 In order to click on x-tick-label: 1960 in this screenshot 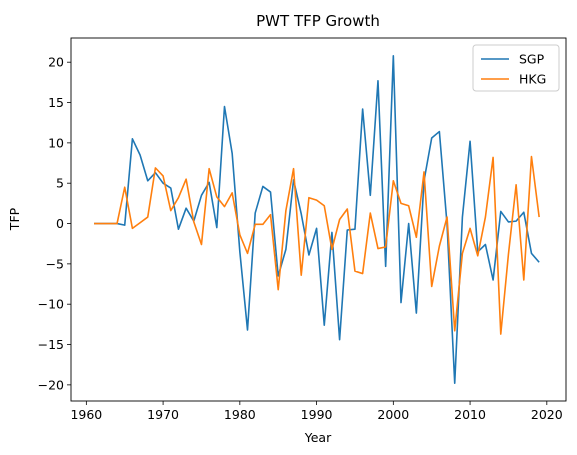, I will do `click(86, 414)`.